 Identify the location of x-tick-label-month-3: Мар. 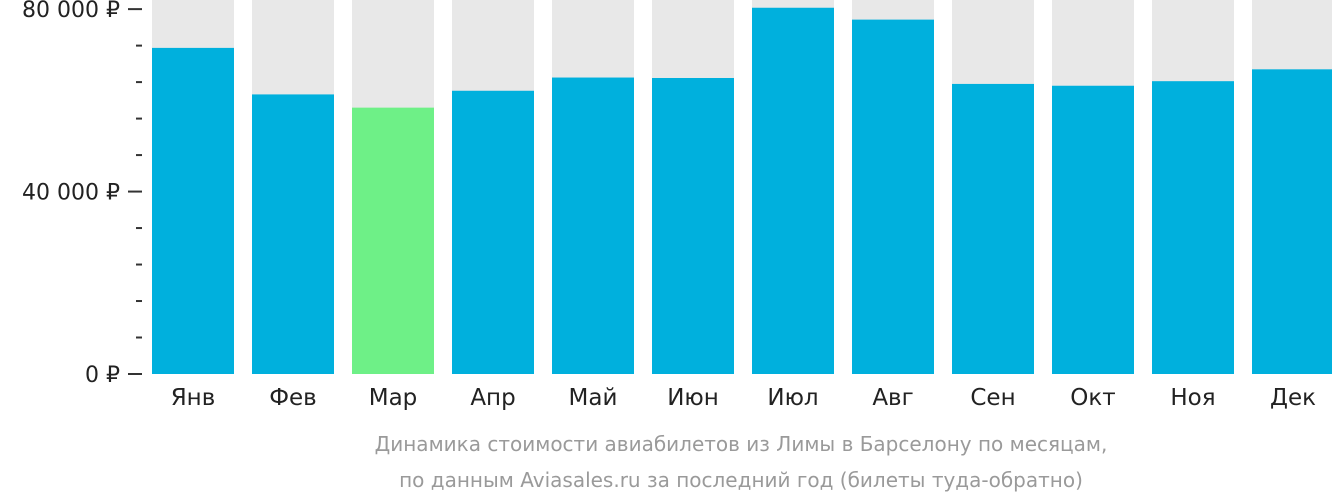
(393, 398).